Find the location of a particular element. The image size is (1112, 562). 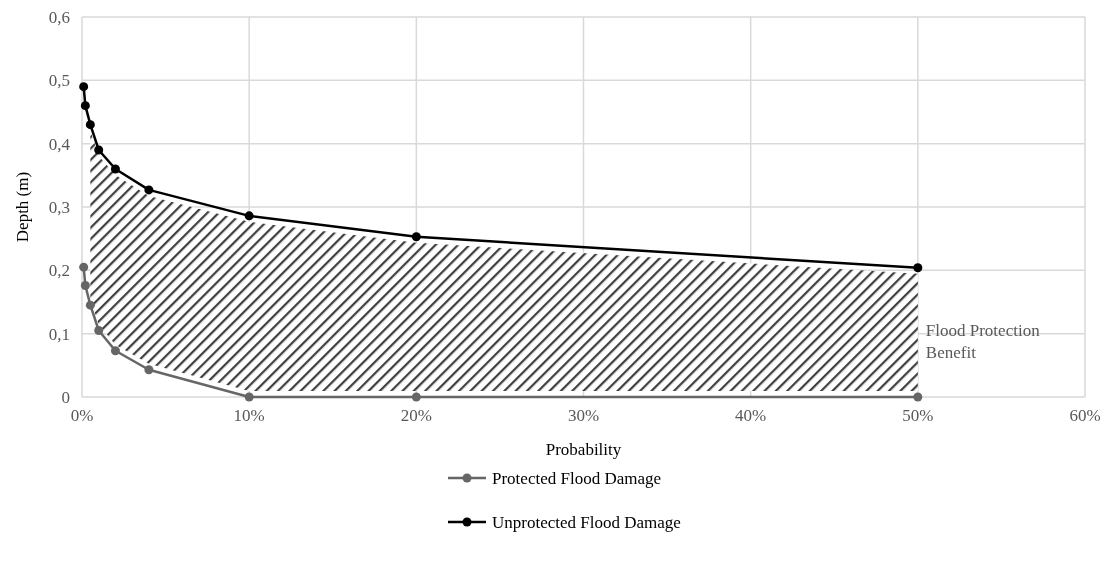

y-tick-label: 0,3 is located at coordinates (59, 207).